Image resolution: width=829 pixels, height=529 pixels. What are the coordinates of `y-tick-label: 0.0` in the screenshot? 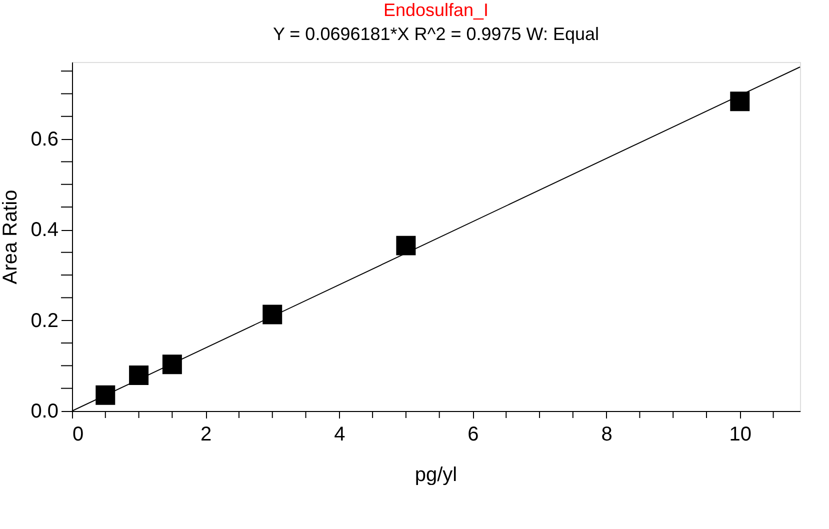 It's located at (44, 411).